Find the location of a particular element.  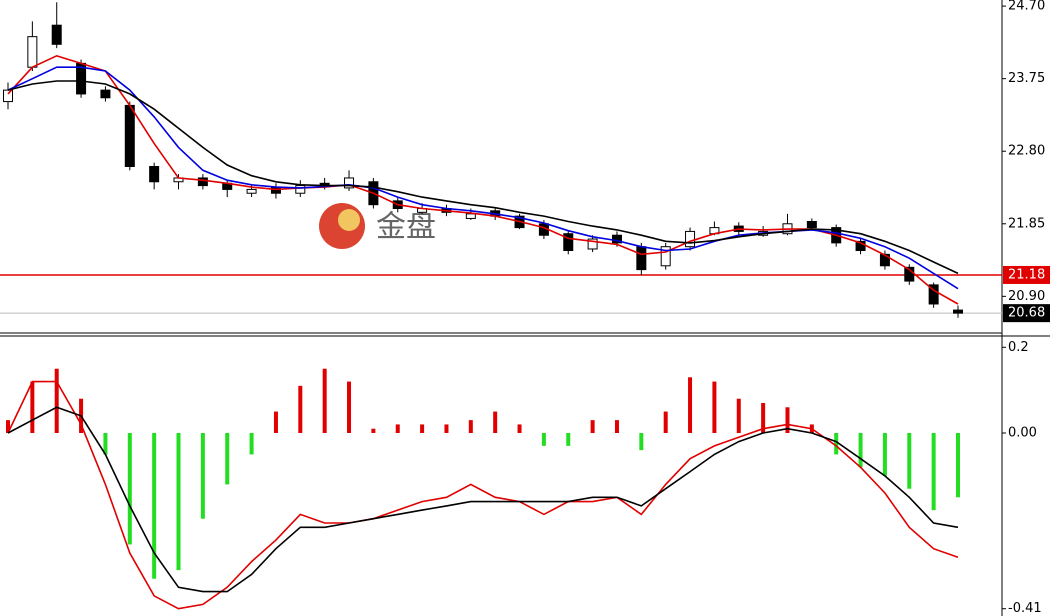

y-tick-label: 21.85 is located at coordinates (1026, 223).